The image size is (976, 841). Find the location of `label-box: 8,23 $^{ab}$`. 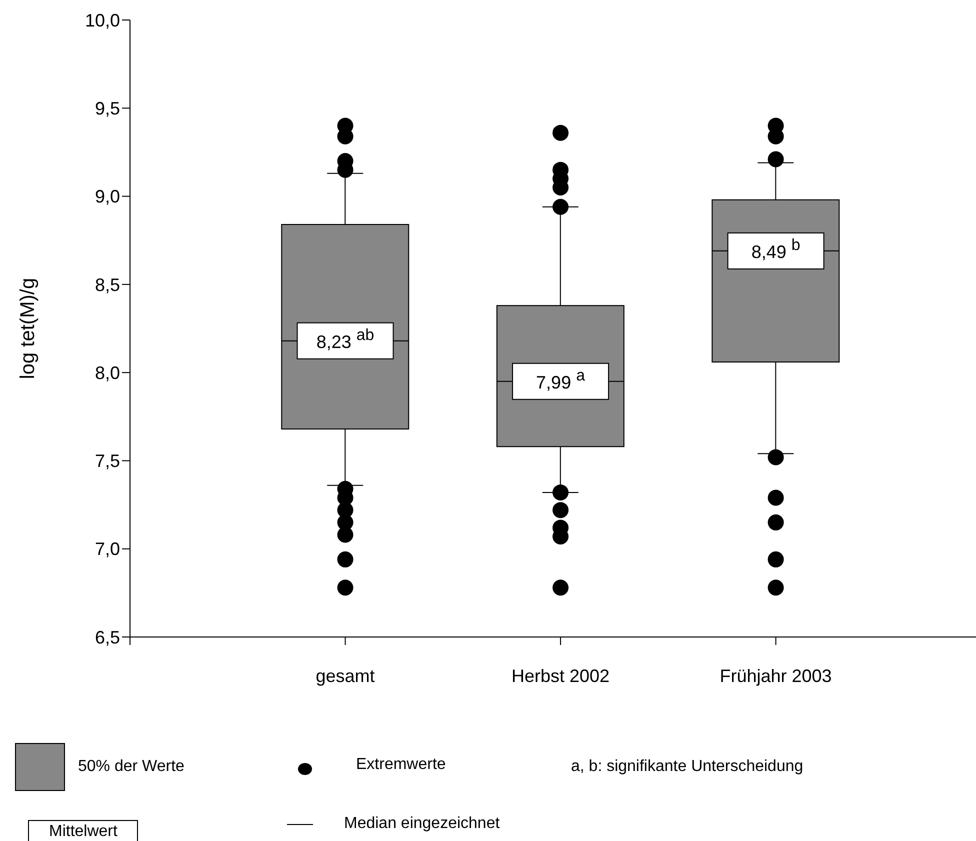

label-box: 8,23 $^{ab}$ is located at coordinates (345, 341).